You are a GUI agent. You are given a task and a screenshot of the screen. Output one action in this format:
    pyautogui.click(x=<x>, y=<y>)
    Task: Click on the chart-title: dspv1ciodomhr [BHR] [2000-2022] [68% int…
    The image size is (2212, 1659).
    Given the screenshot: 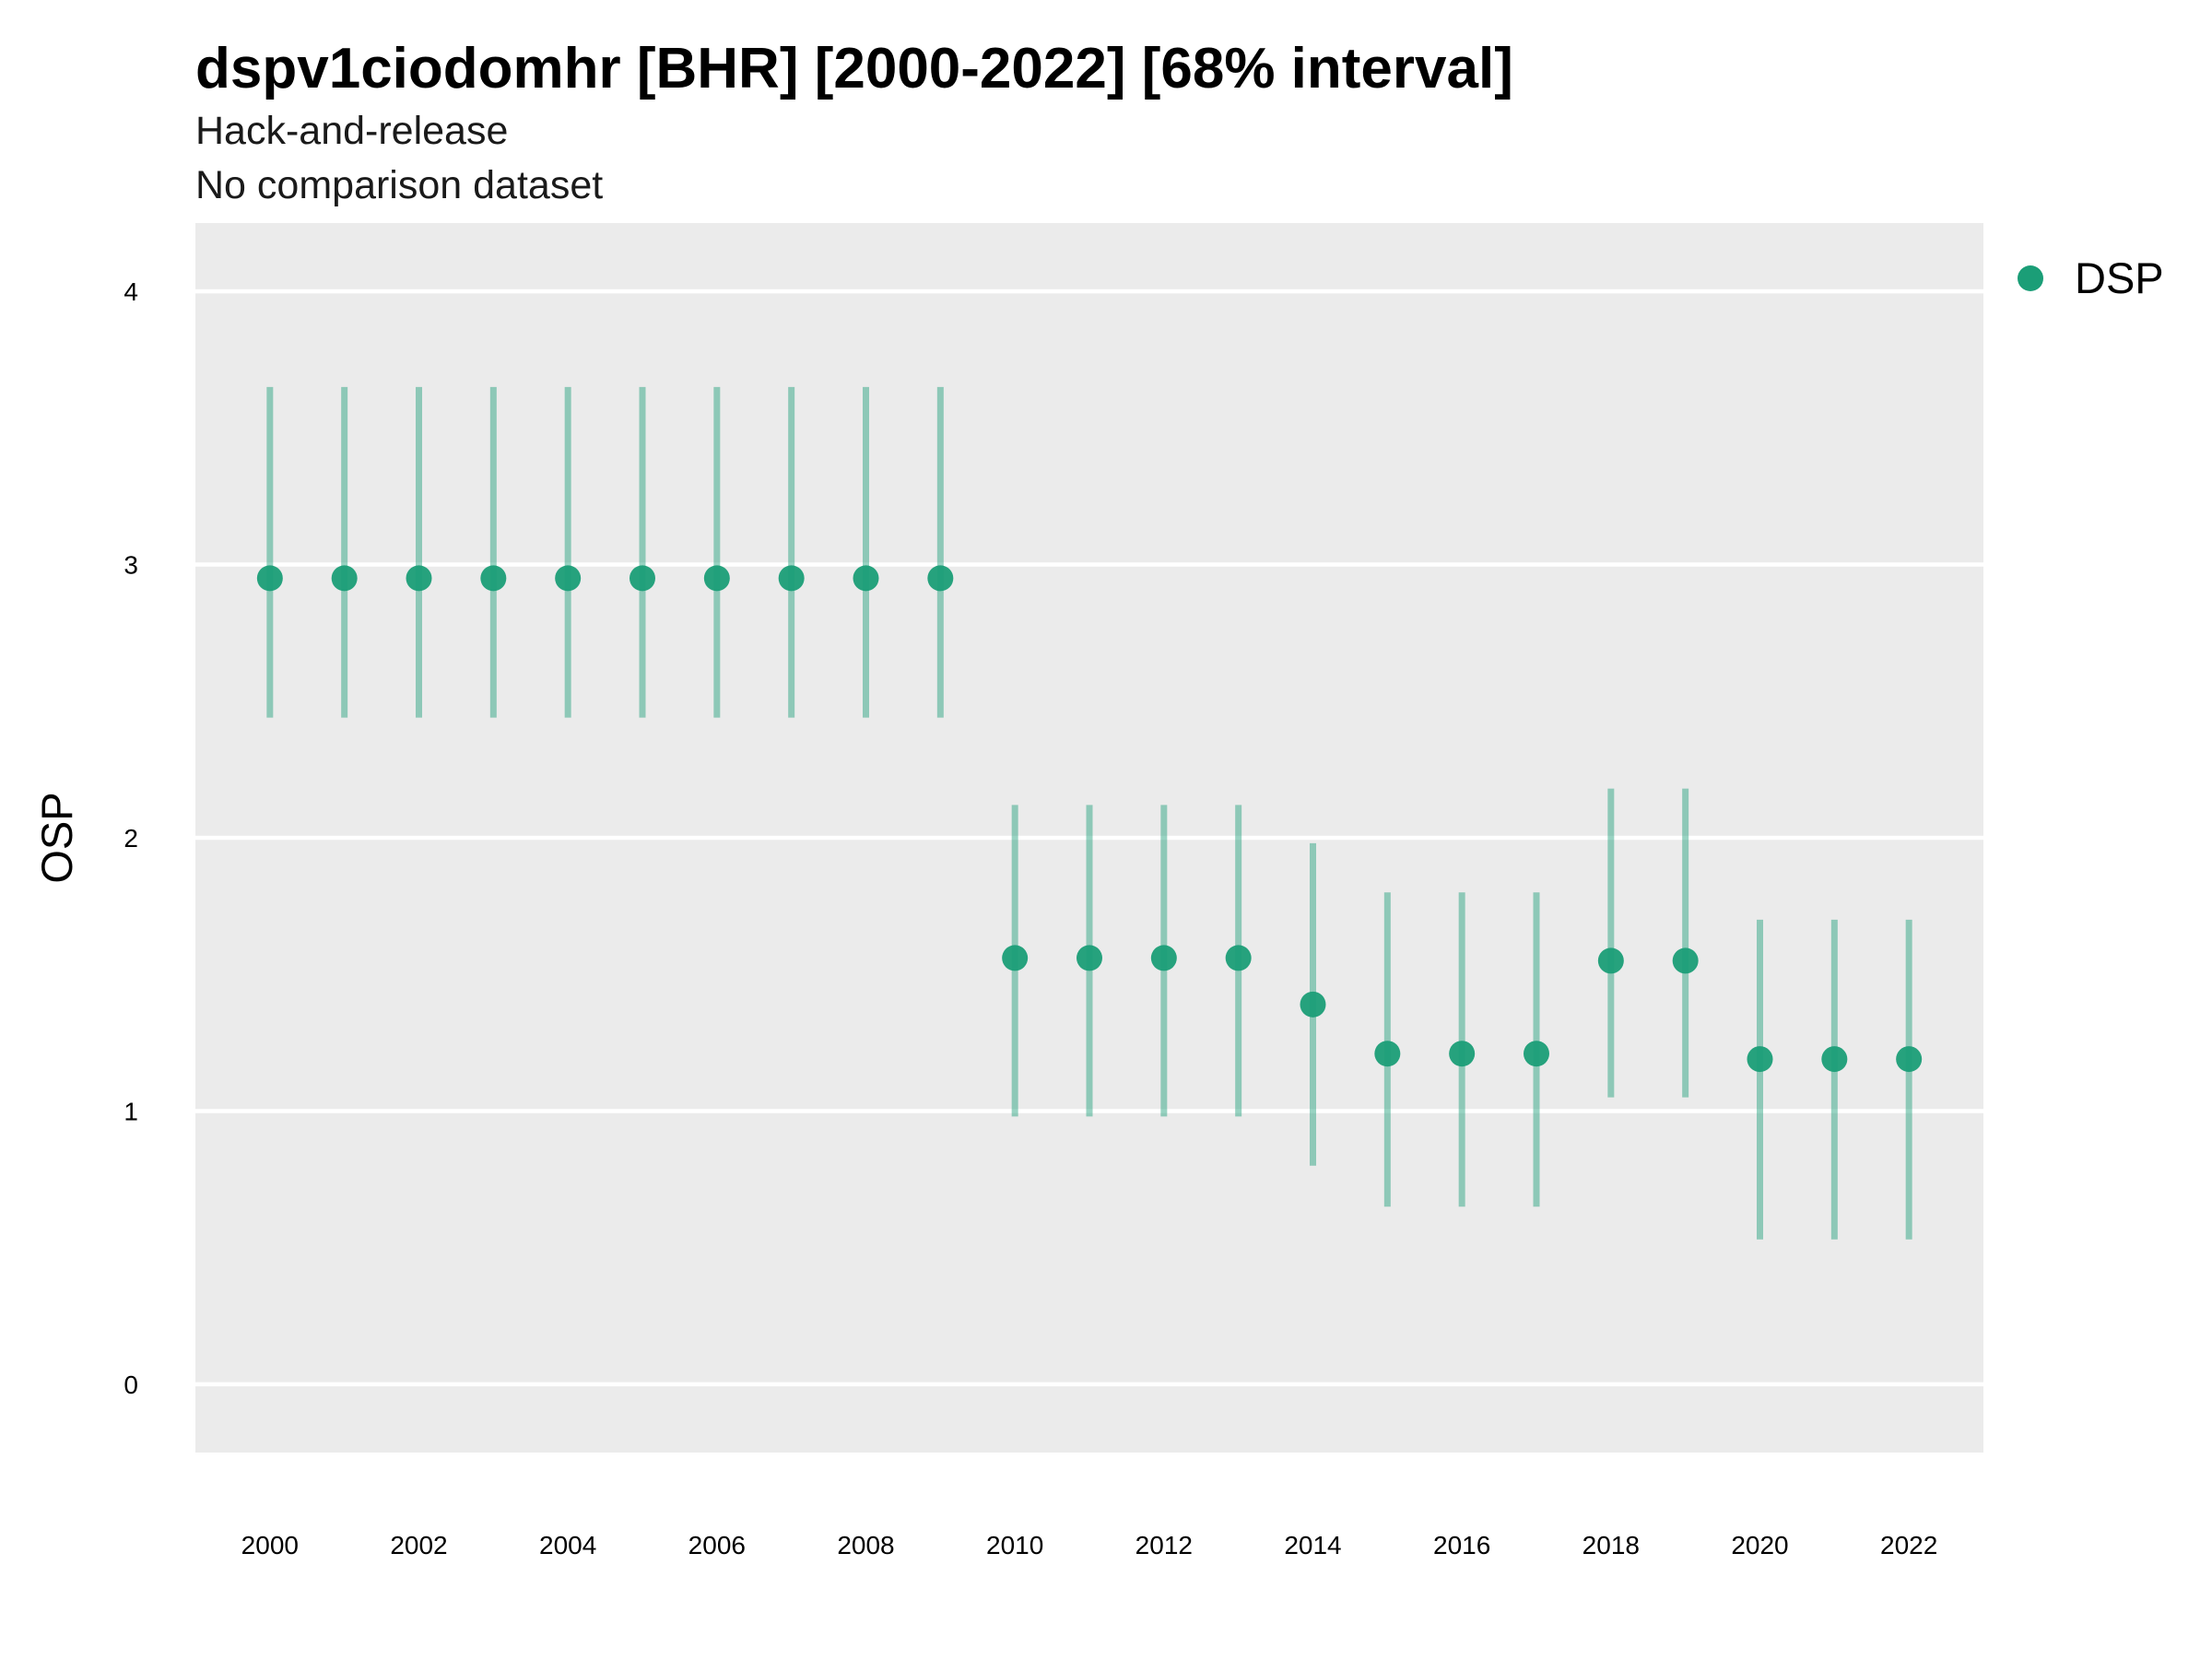 What is the action you would take?
    pyautogui.click(x=854, y=68)
    